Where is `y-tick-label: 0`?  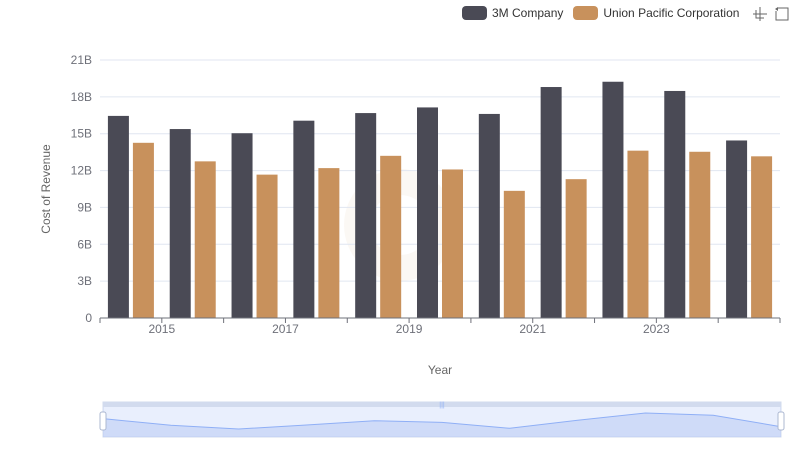 y-tick-label: 0 is located at coordinates (88, 318).